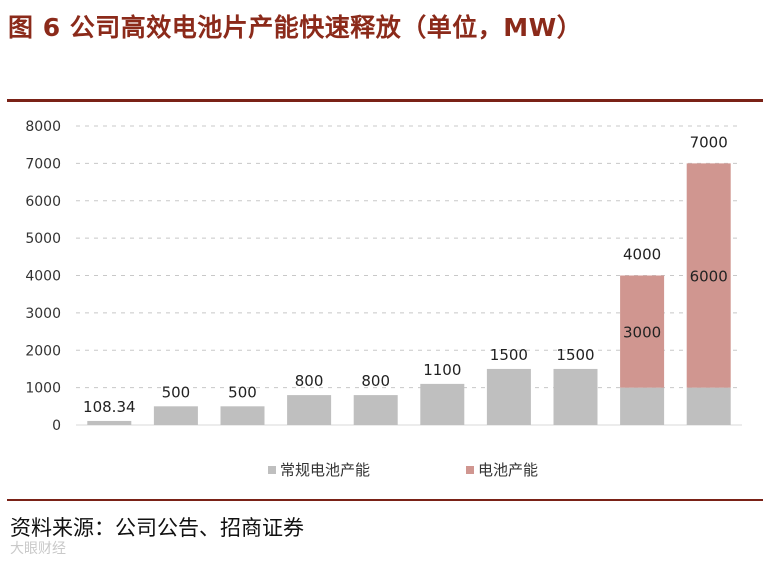 The image size is (764, 566). I want to click on data-label: 108.34, so click(109, 407).